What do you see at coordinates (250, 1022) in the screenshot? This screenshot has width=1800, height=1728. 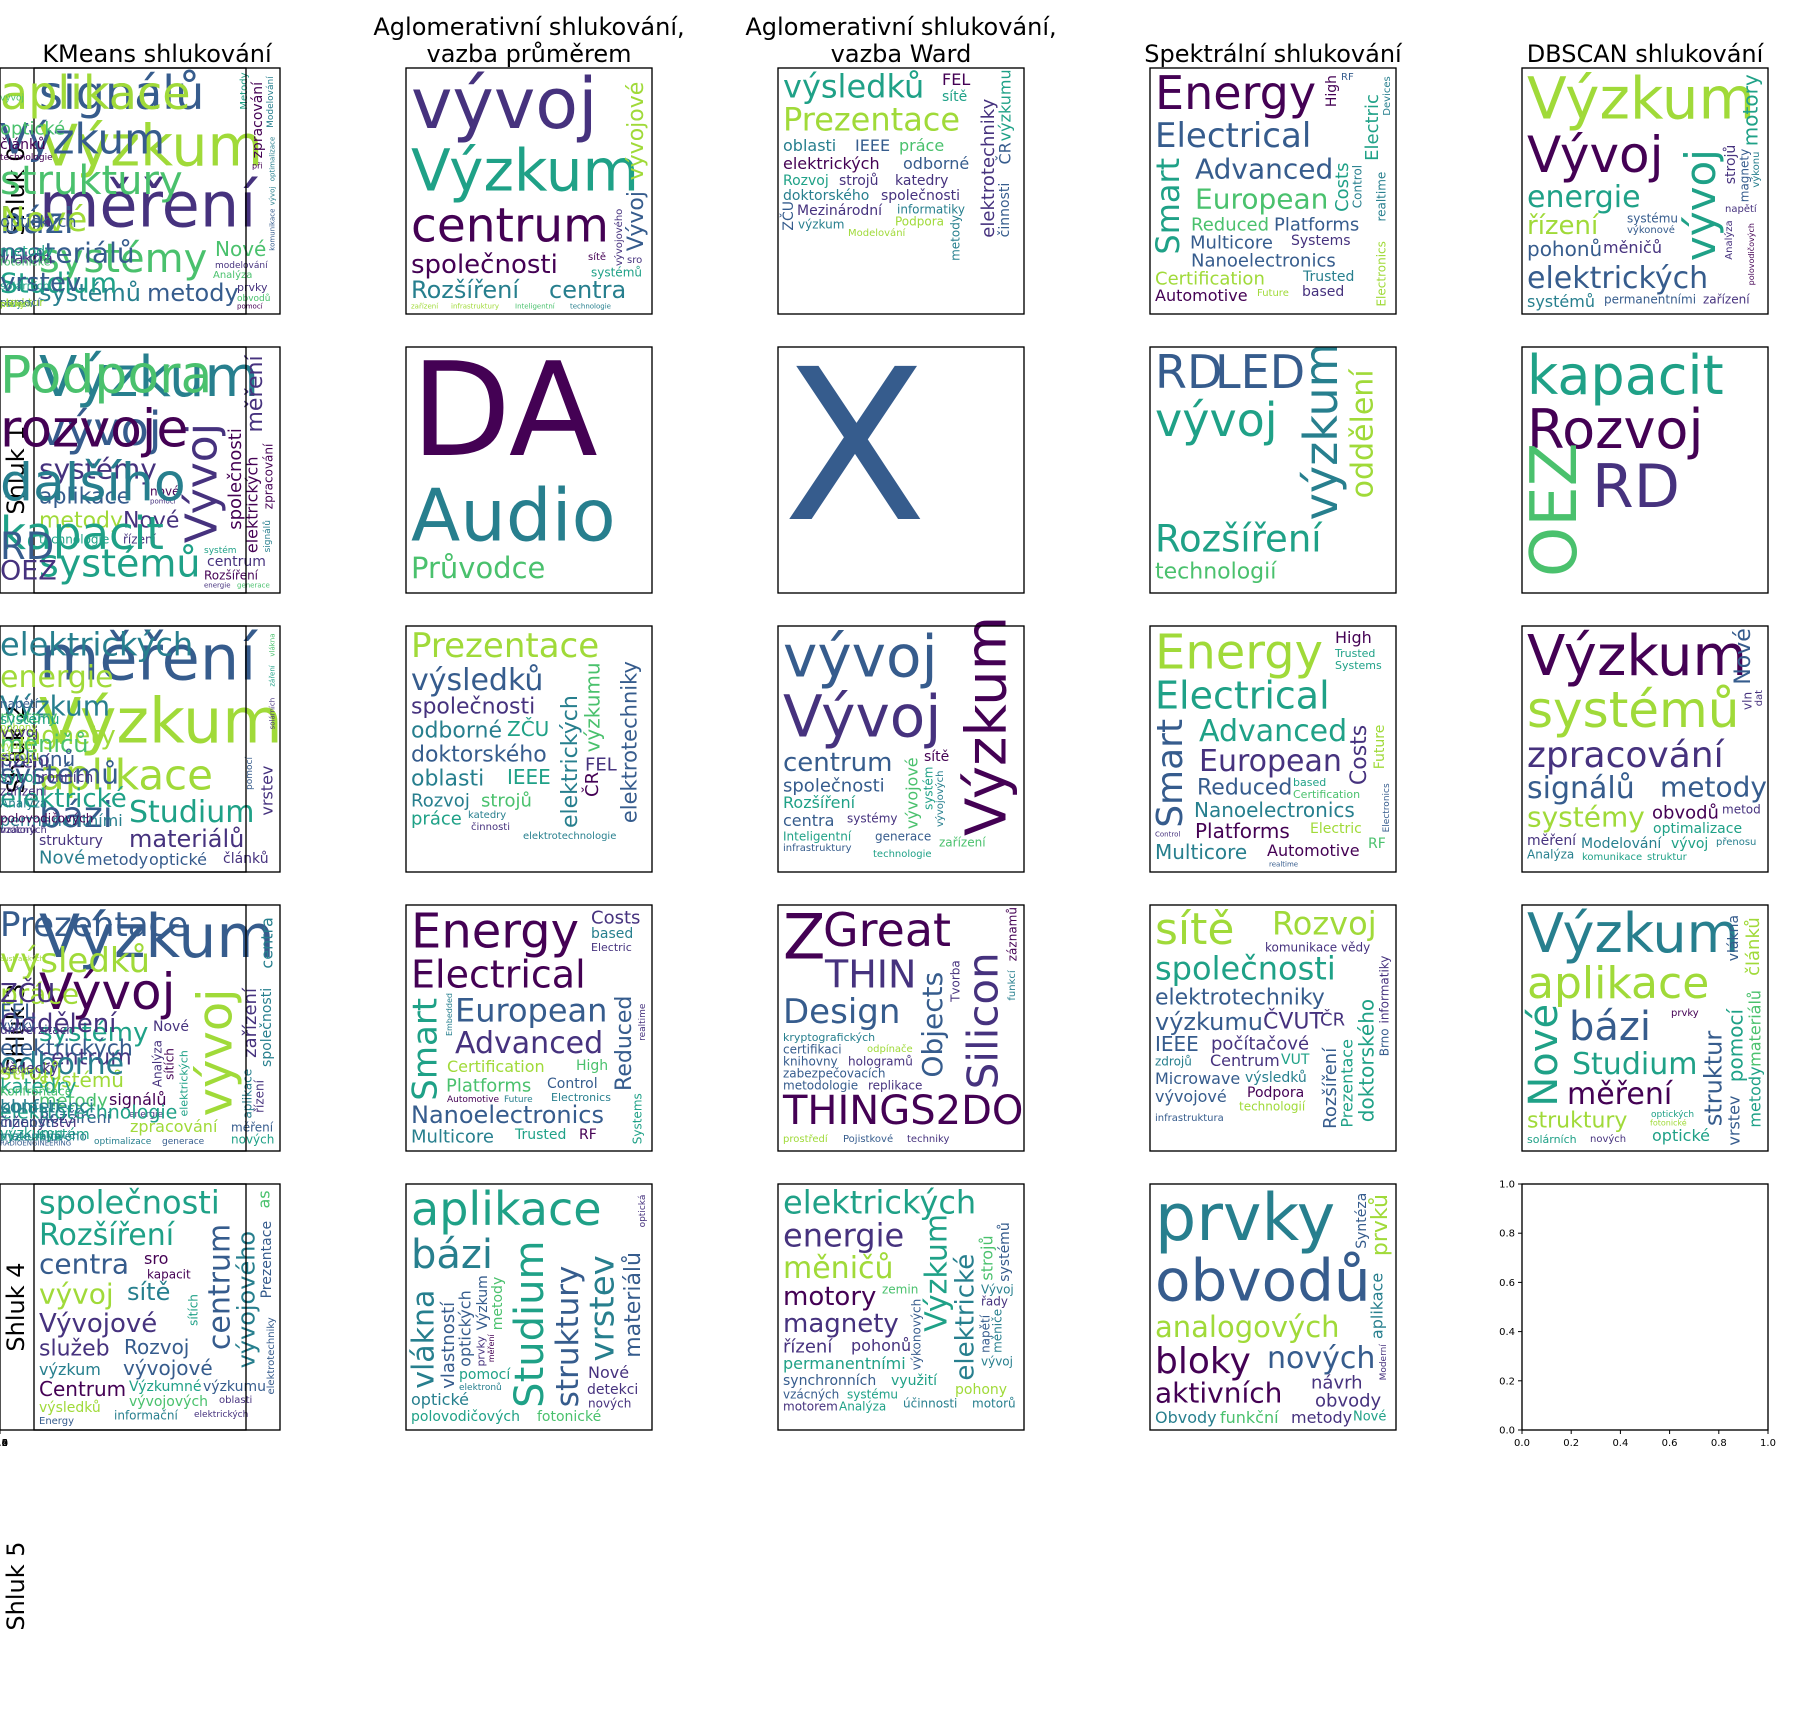 I see `word: zařízení` at bounding box center [250, 1022].